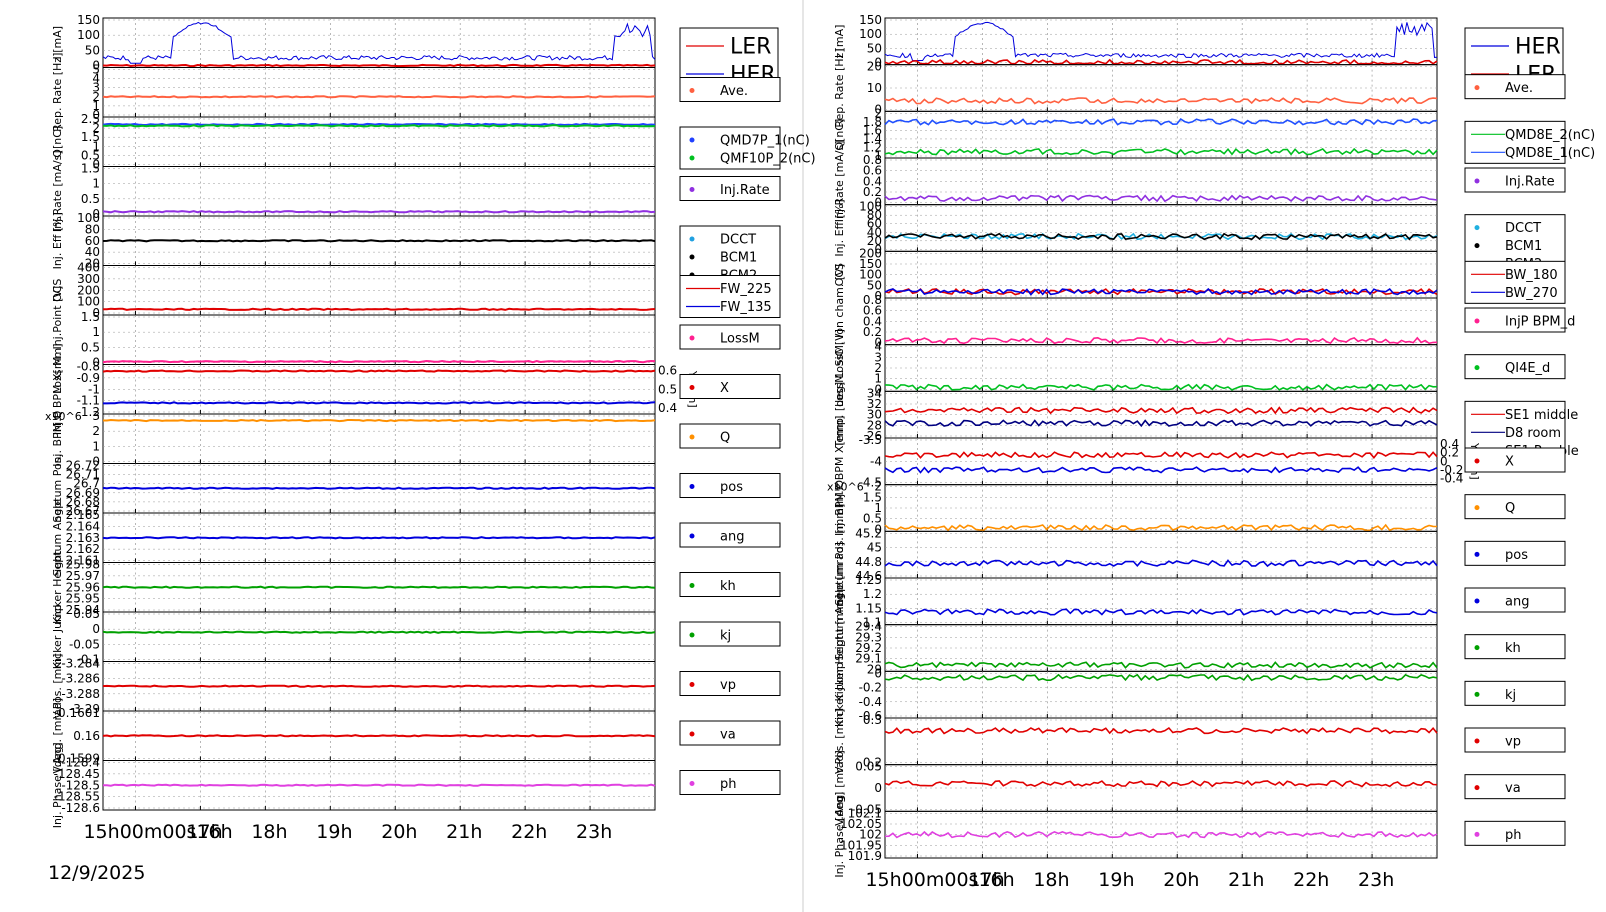 This screenshot has height=912, width=1606. I want to click on legend-label: QI4E_d, so click(1527, 368).